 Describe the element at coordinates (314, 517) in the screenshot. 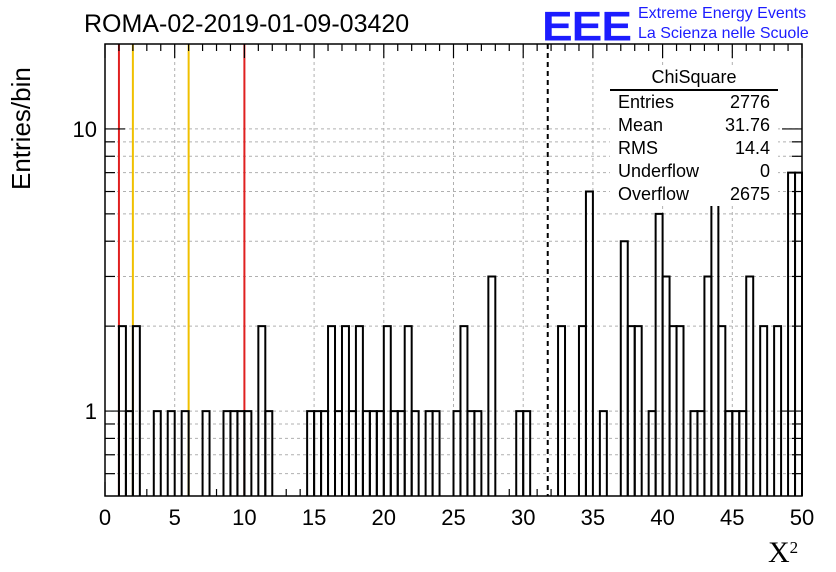

I see `x-tick-label-15: 15` at that location.